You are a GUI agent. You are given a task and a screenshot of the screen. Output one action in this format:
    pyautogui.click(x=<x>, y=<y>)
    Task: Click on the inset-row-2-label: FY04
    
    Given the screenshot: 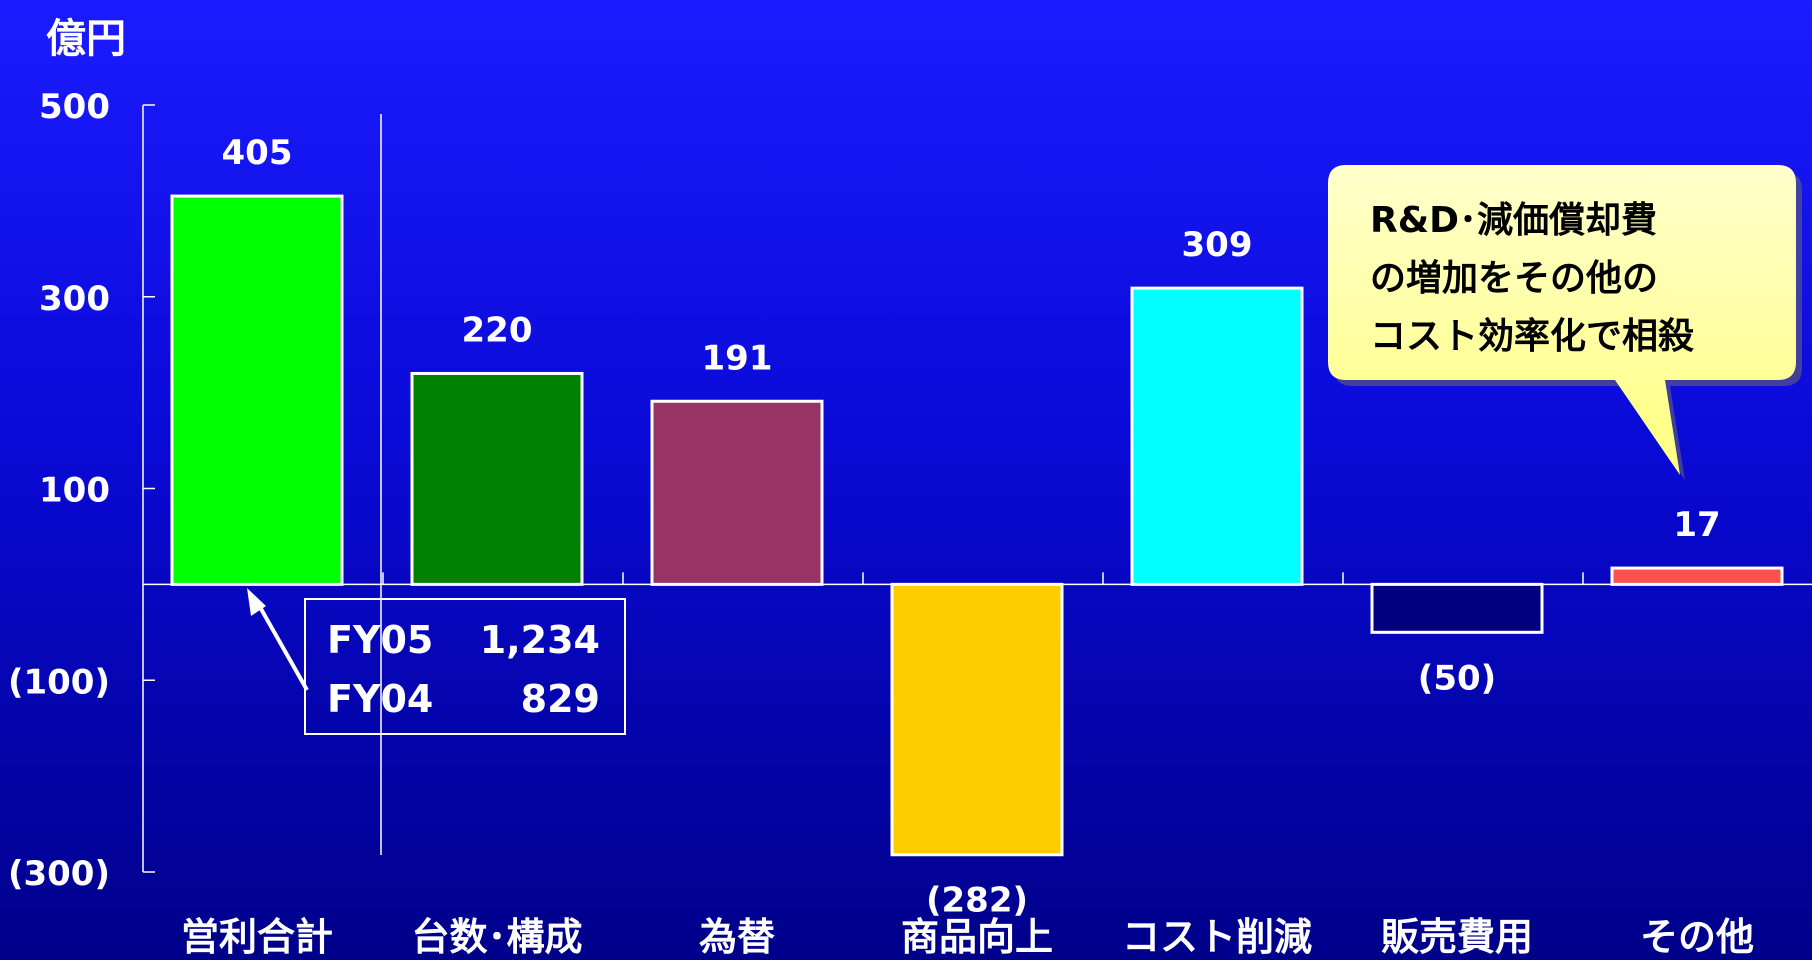 What is the action you would take?
    pyautogui.click(x=380, y=699)
    